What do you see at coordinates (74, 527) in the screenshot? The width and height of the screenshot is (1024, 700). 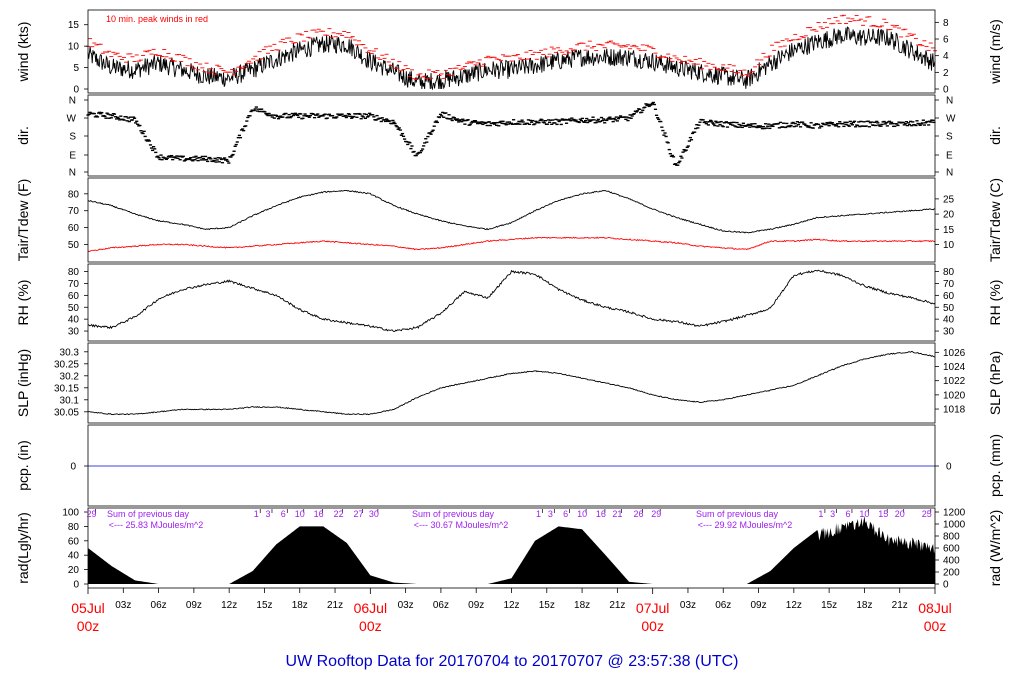 I see `radiation-yticklabel-left: 80` at bounding box center [74, 527].